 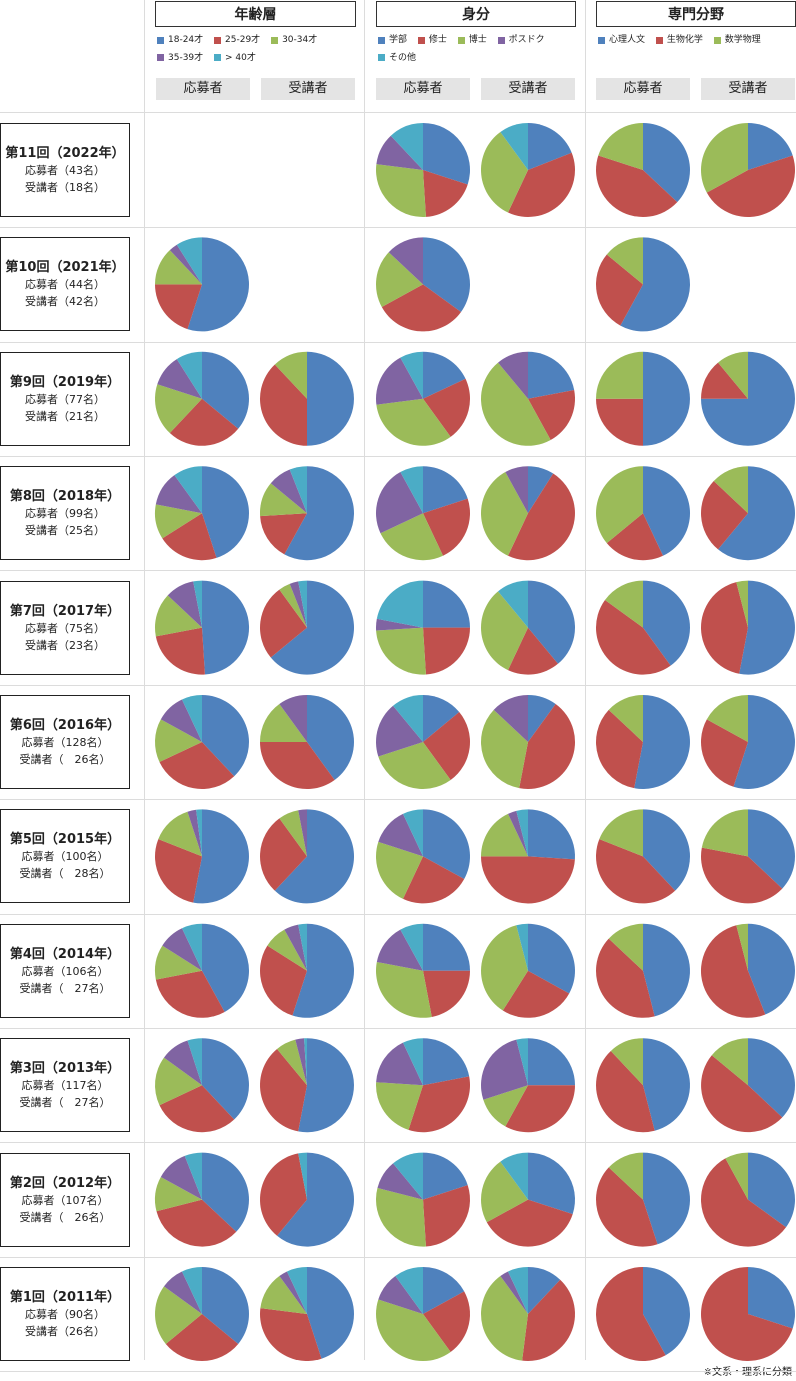 I want to click on row-title: 第7回（2017年）, so click(x=65, y=611).